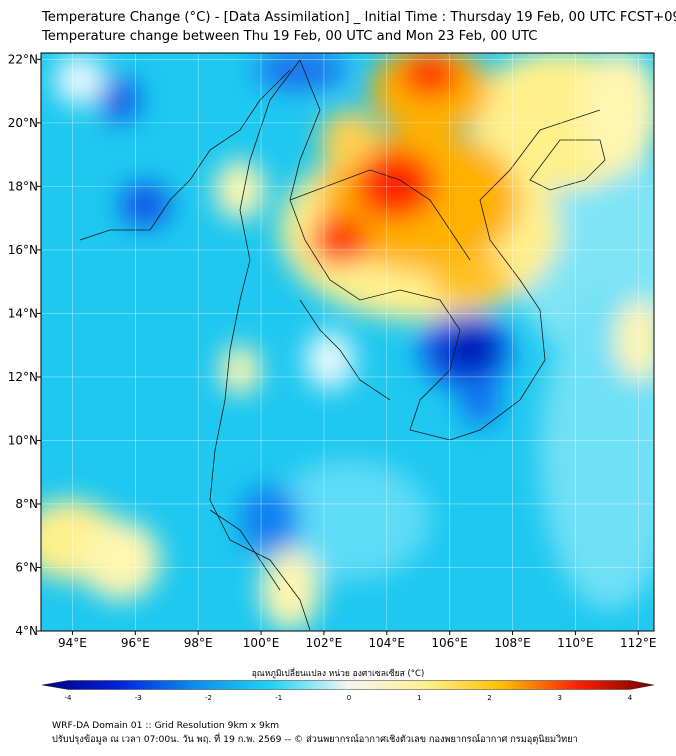 The image size is (676, 756). What do you see at coordinates (278, 698) in the screenshot?
I see `colorbar-tick-label: -1` at bounding box center [278, 698].